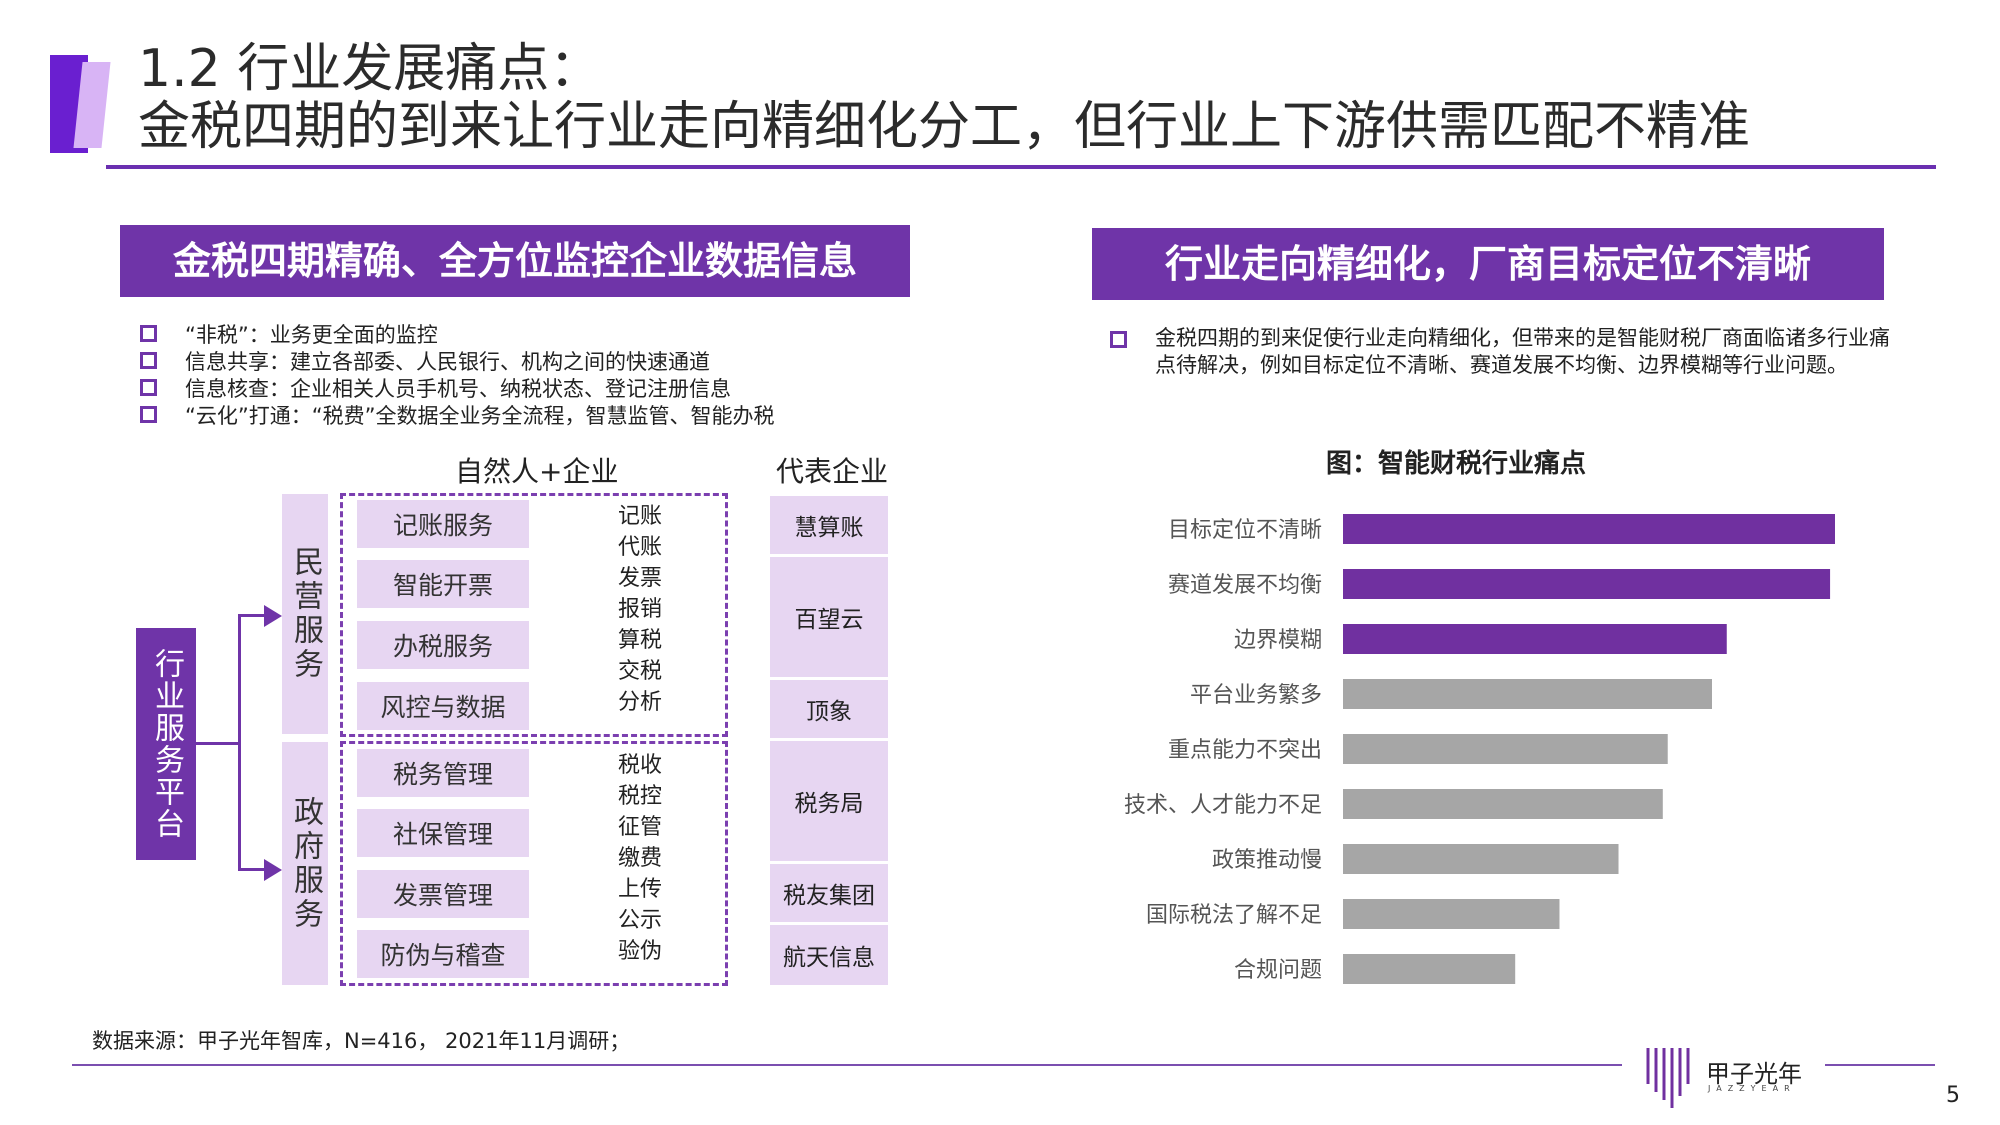  Describe the element at coordinates (1488, 264) in the screenshot. I see `right-section-banner: 行业走向精细化，厂商目标定位不清晰` at that location.